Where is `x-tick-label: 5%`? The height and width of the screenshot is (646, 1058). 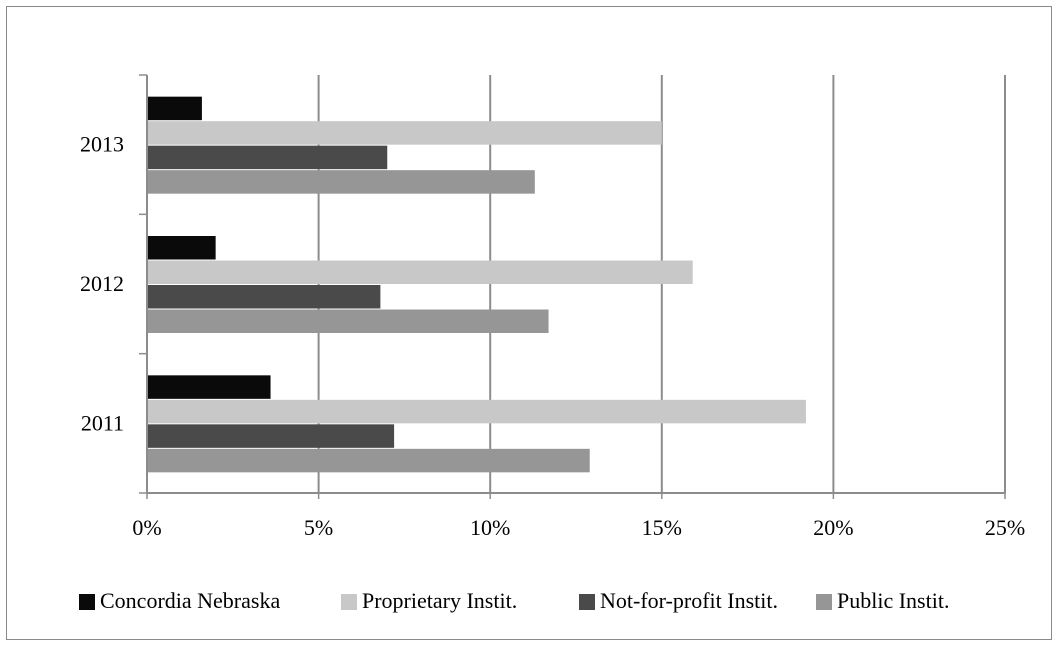 x-tick-label: 5% is located at coordinates (318, 527).